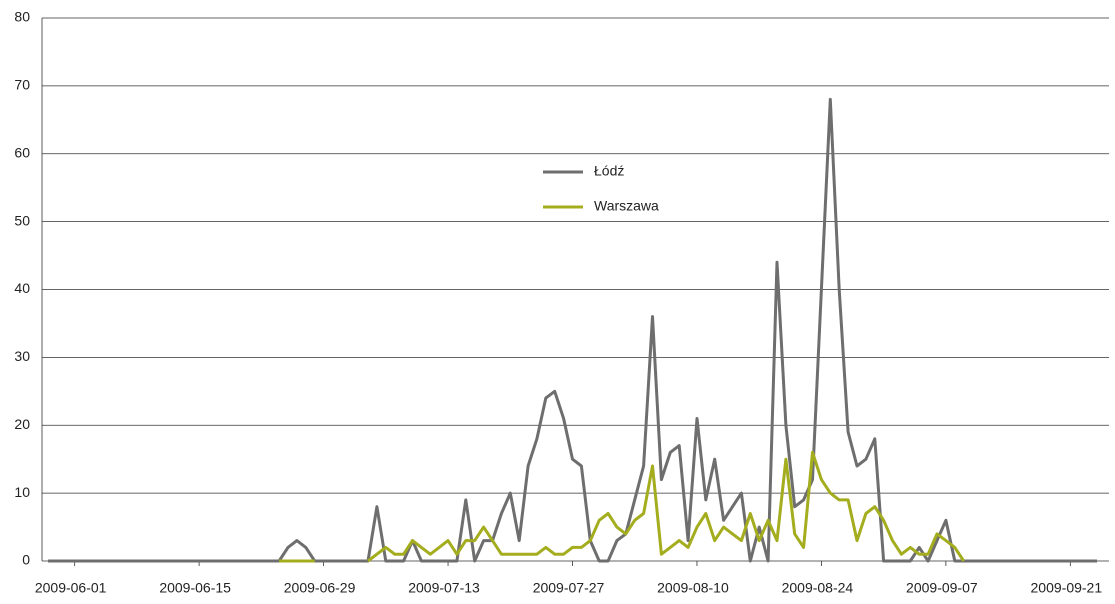  What do you see at coordinates (693, 588) in the screenshot?
I see `x-tick-label: 2009-08-10` at bounding box center [693, 588].